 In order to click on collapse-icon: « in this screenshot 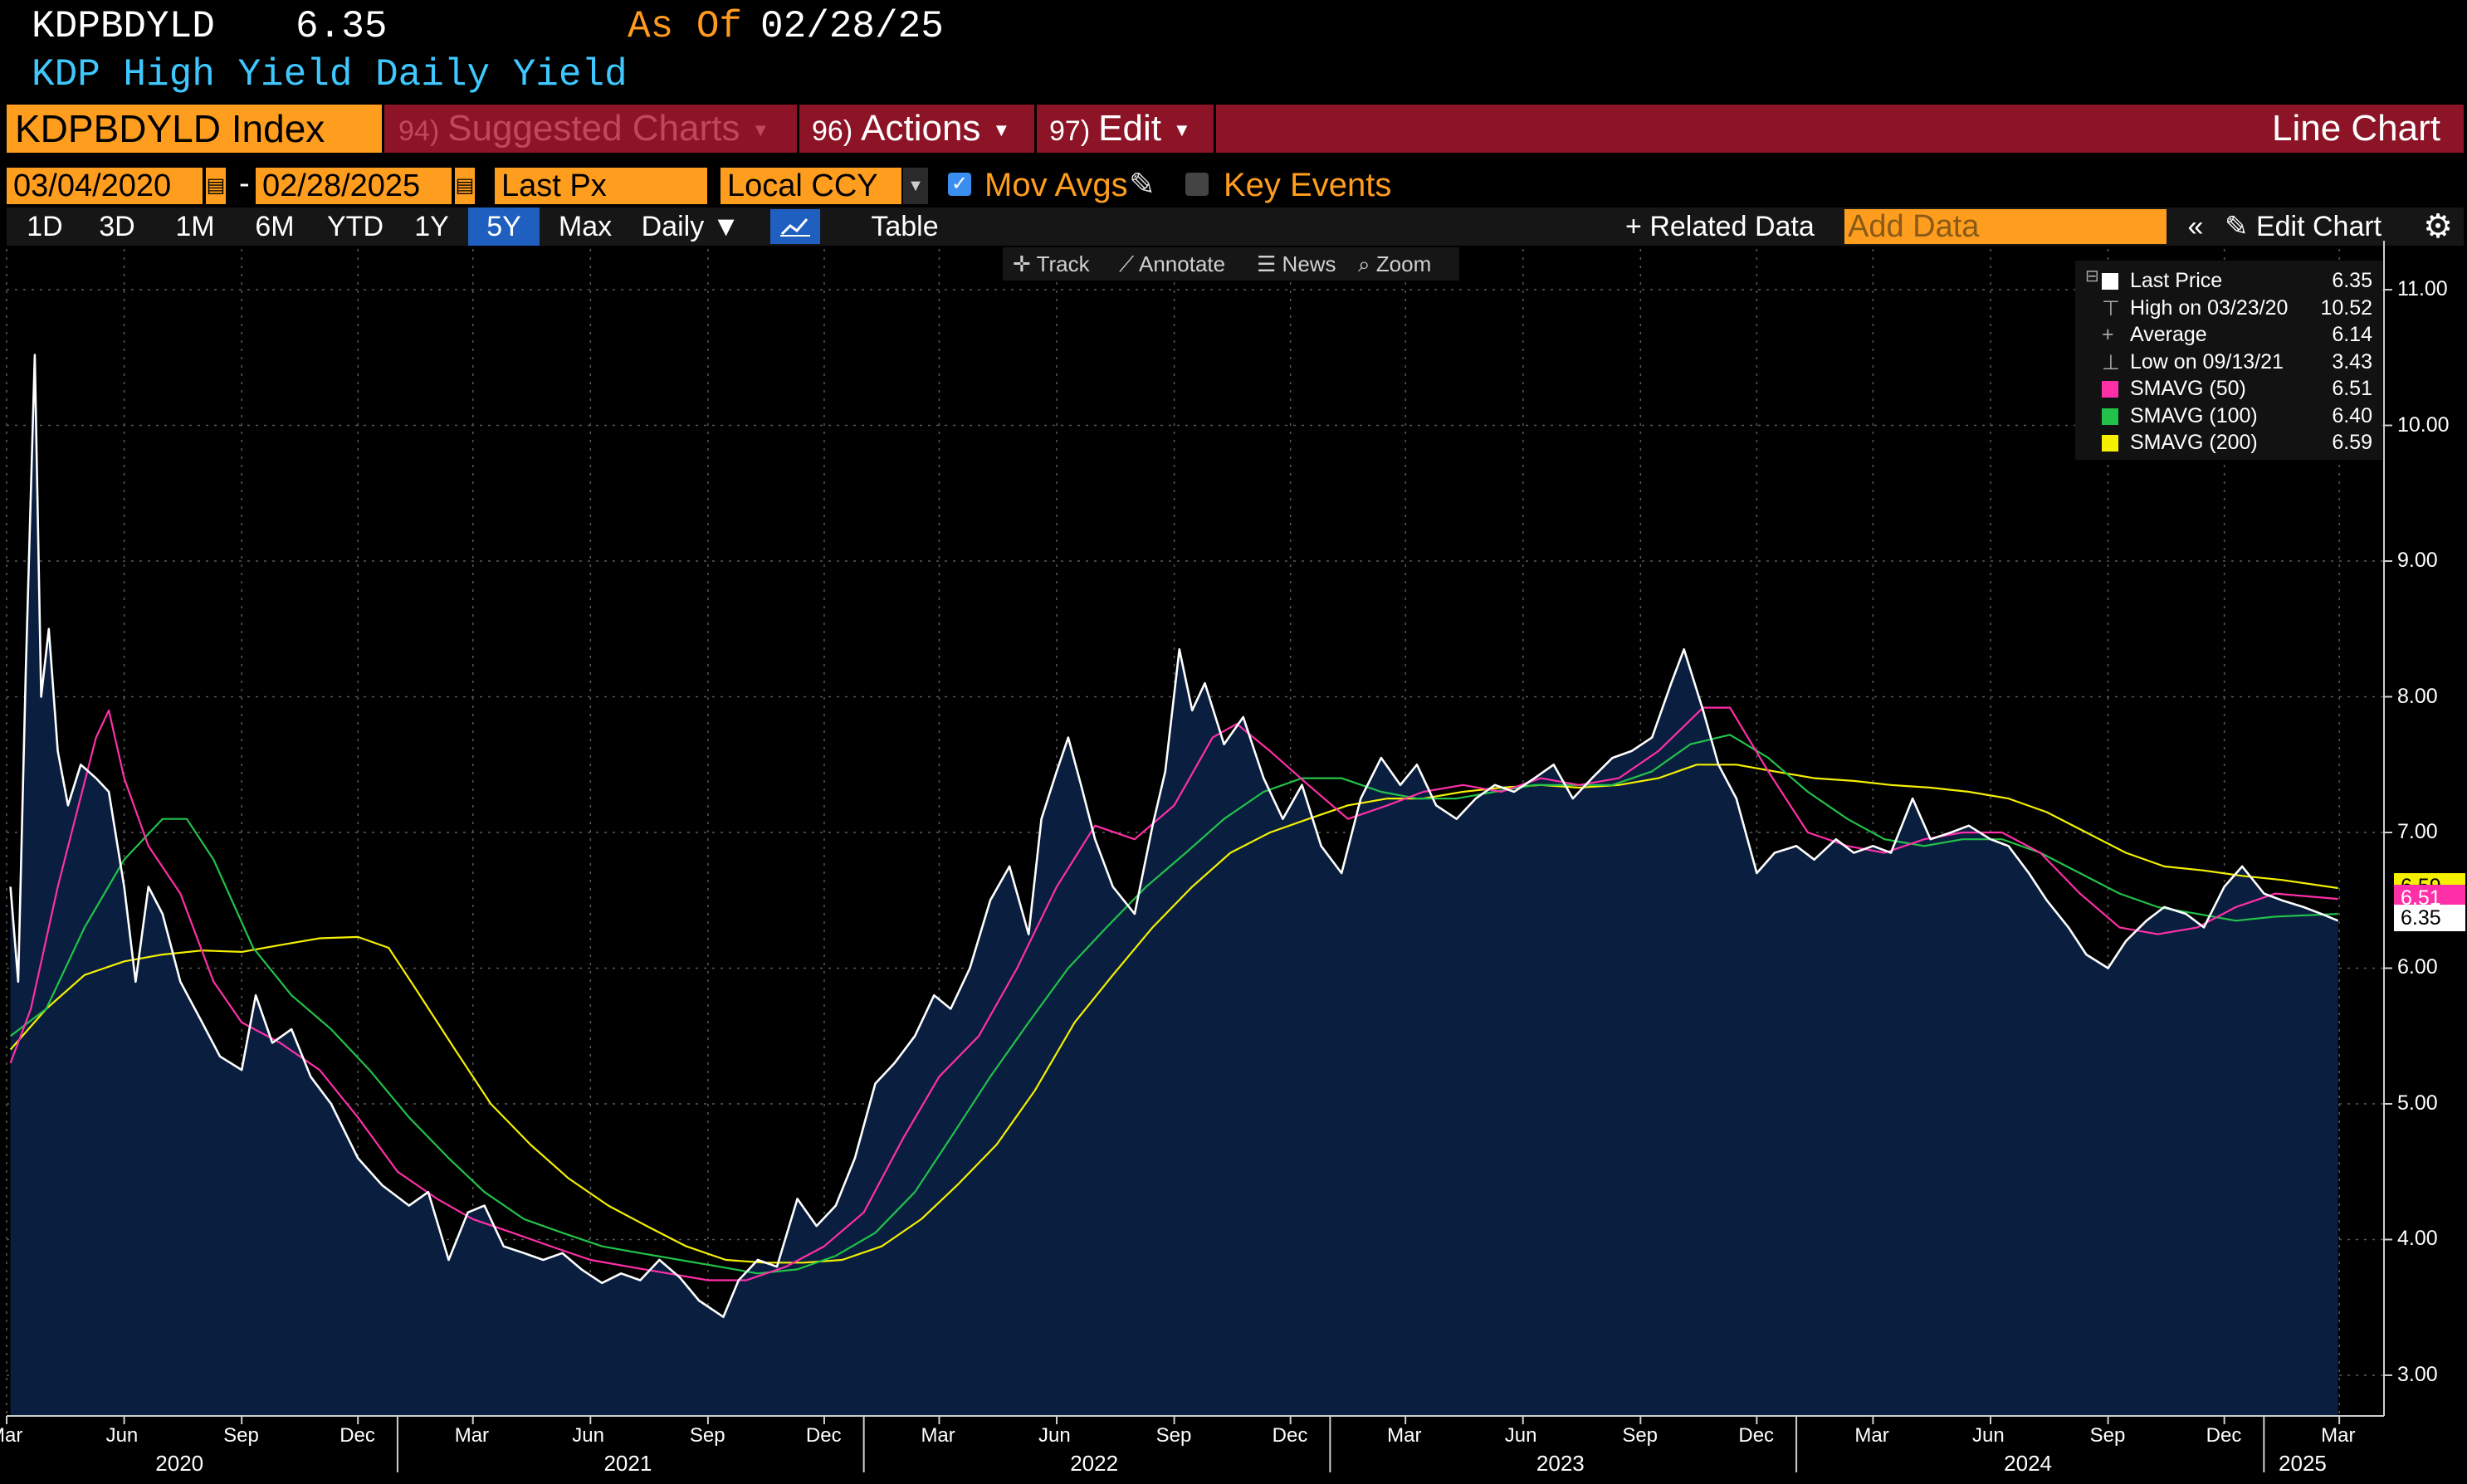, I will do `click(2195, 227)`.